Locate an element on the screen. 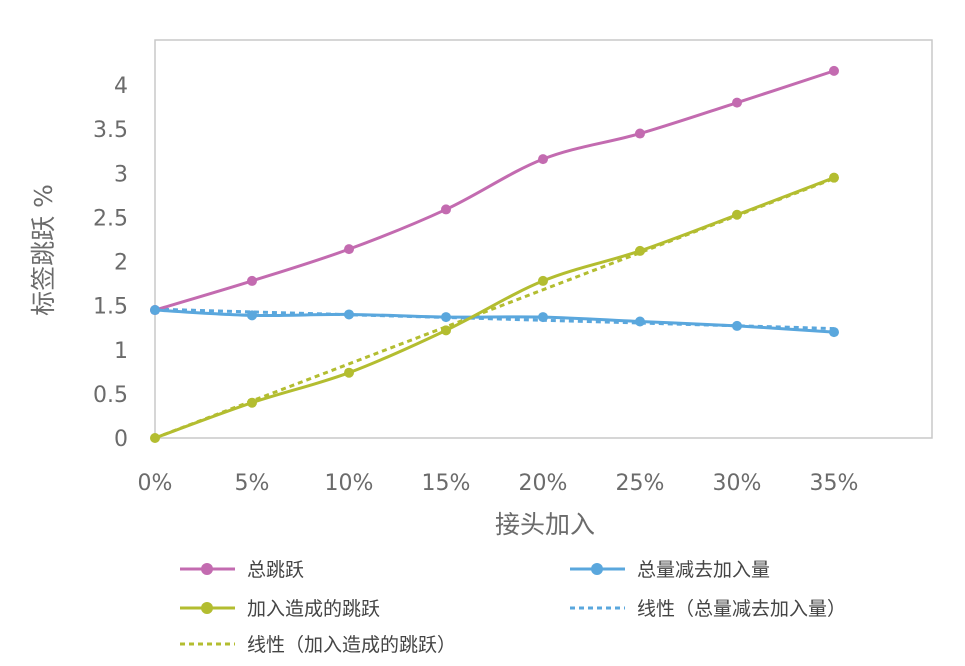 This screenshot has height=666, width=965. x-tick-label: 30% is located at coordinates (737, 483).